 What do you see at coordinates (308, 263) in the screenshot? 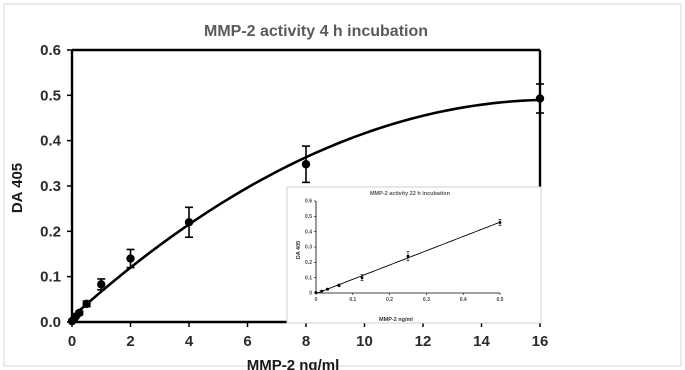
I see `inset-y-tick-label: 0.2` at bounding box center [308, 263].